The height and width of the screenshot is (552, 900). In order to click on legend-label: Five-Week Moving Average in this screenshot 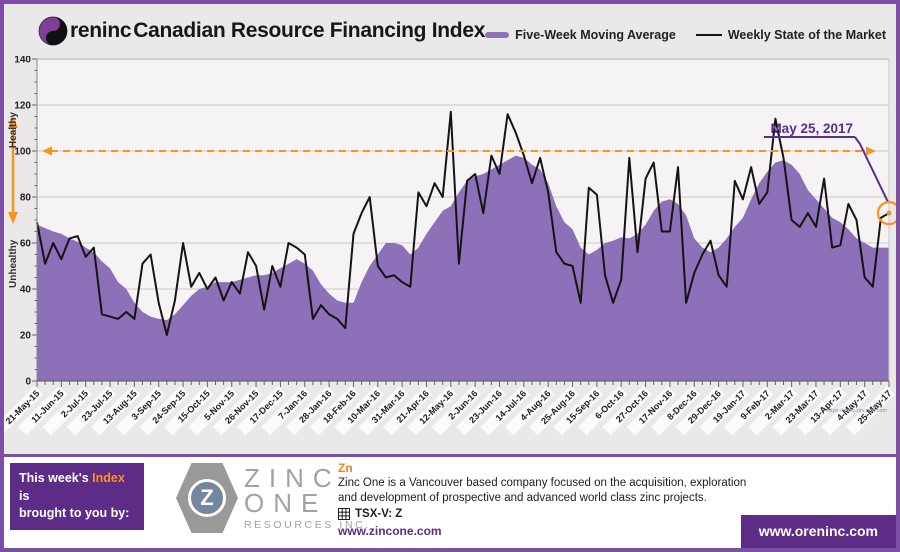, I will do `click(595, 35)`.